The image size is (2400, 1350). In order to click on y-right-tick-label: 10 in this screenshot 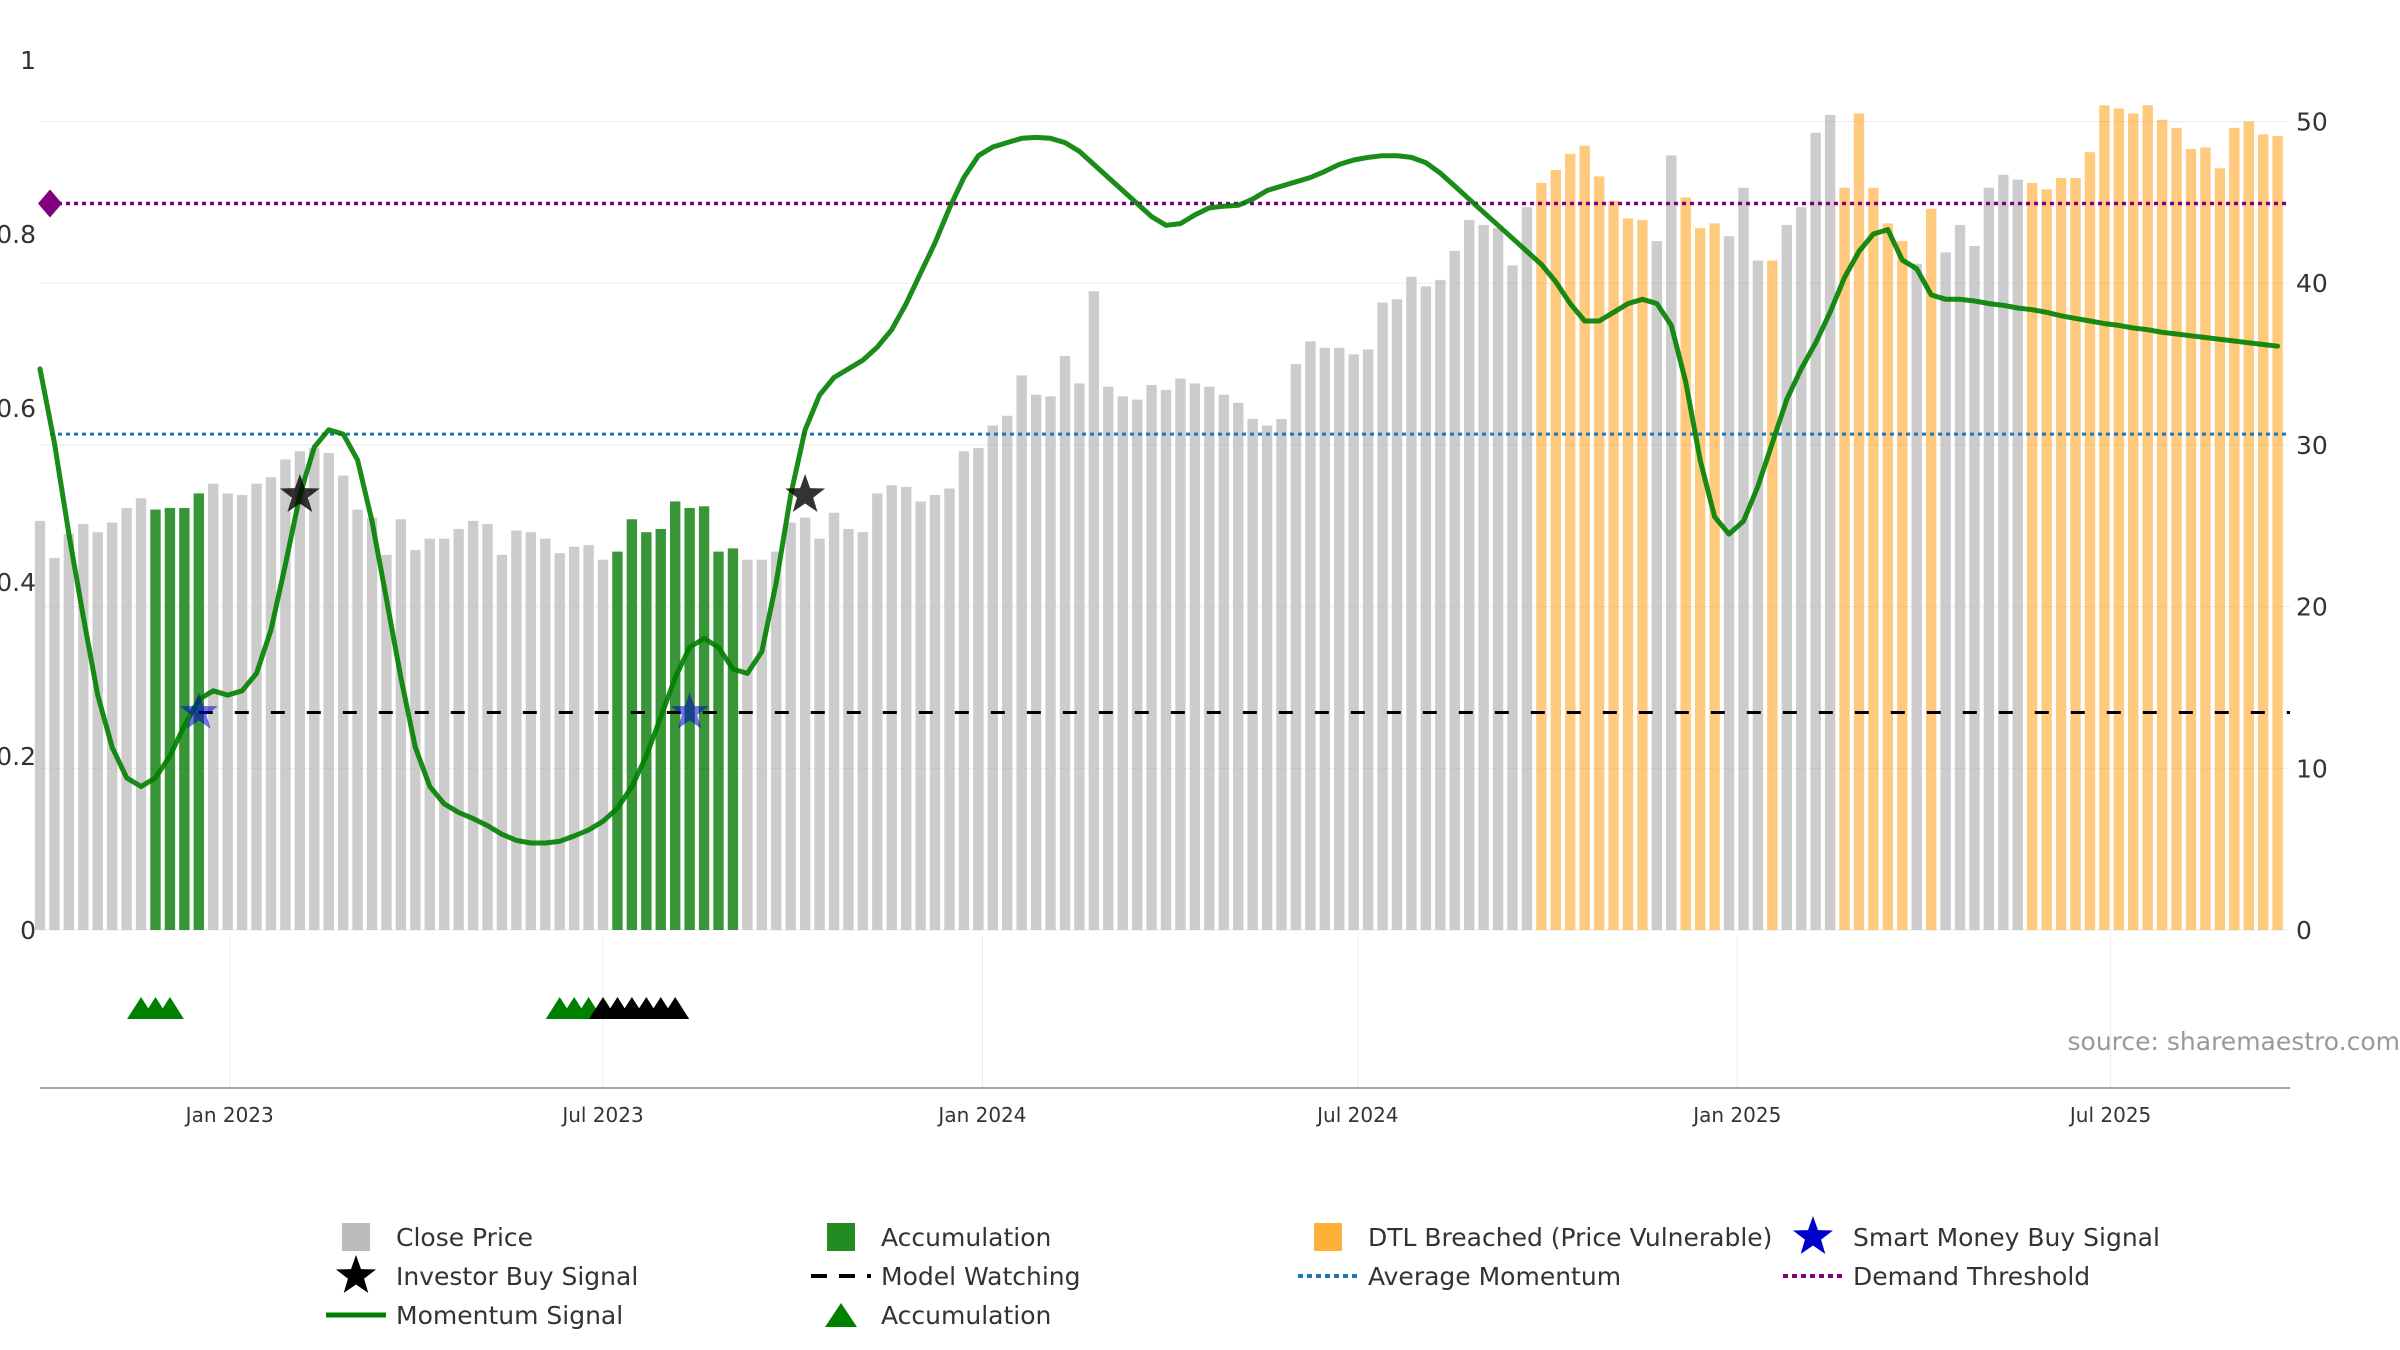, I will do `click(2312, 768)`.